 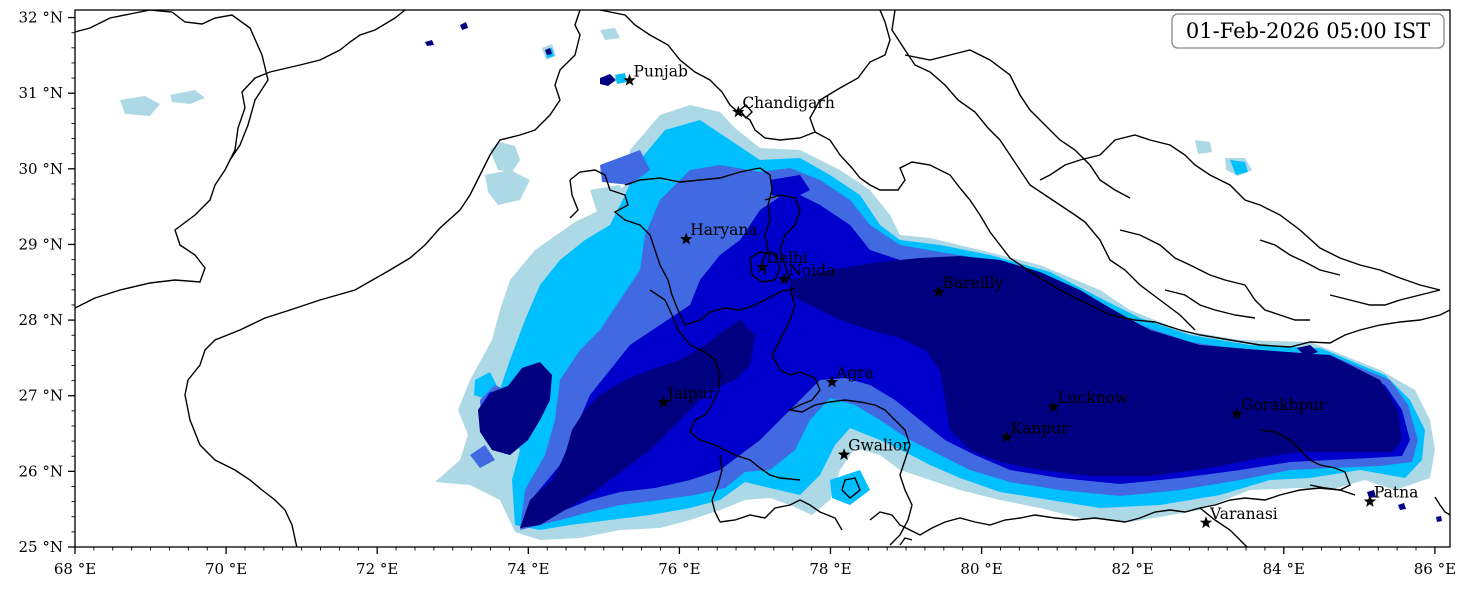 I want to click on city-label: Patna, so click(x=1396, y=493).